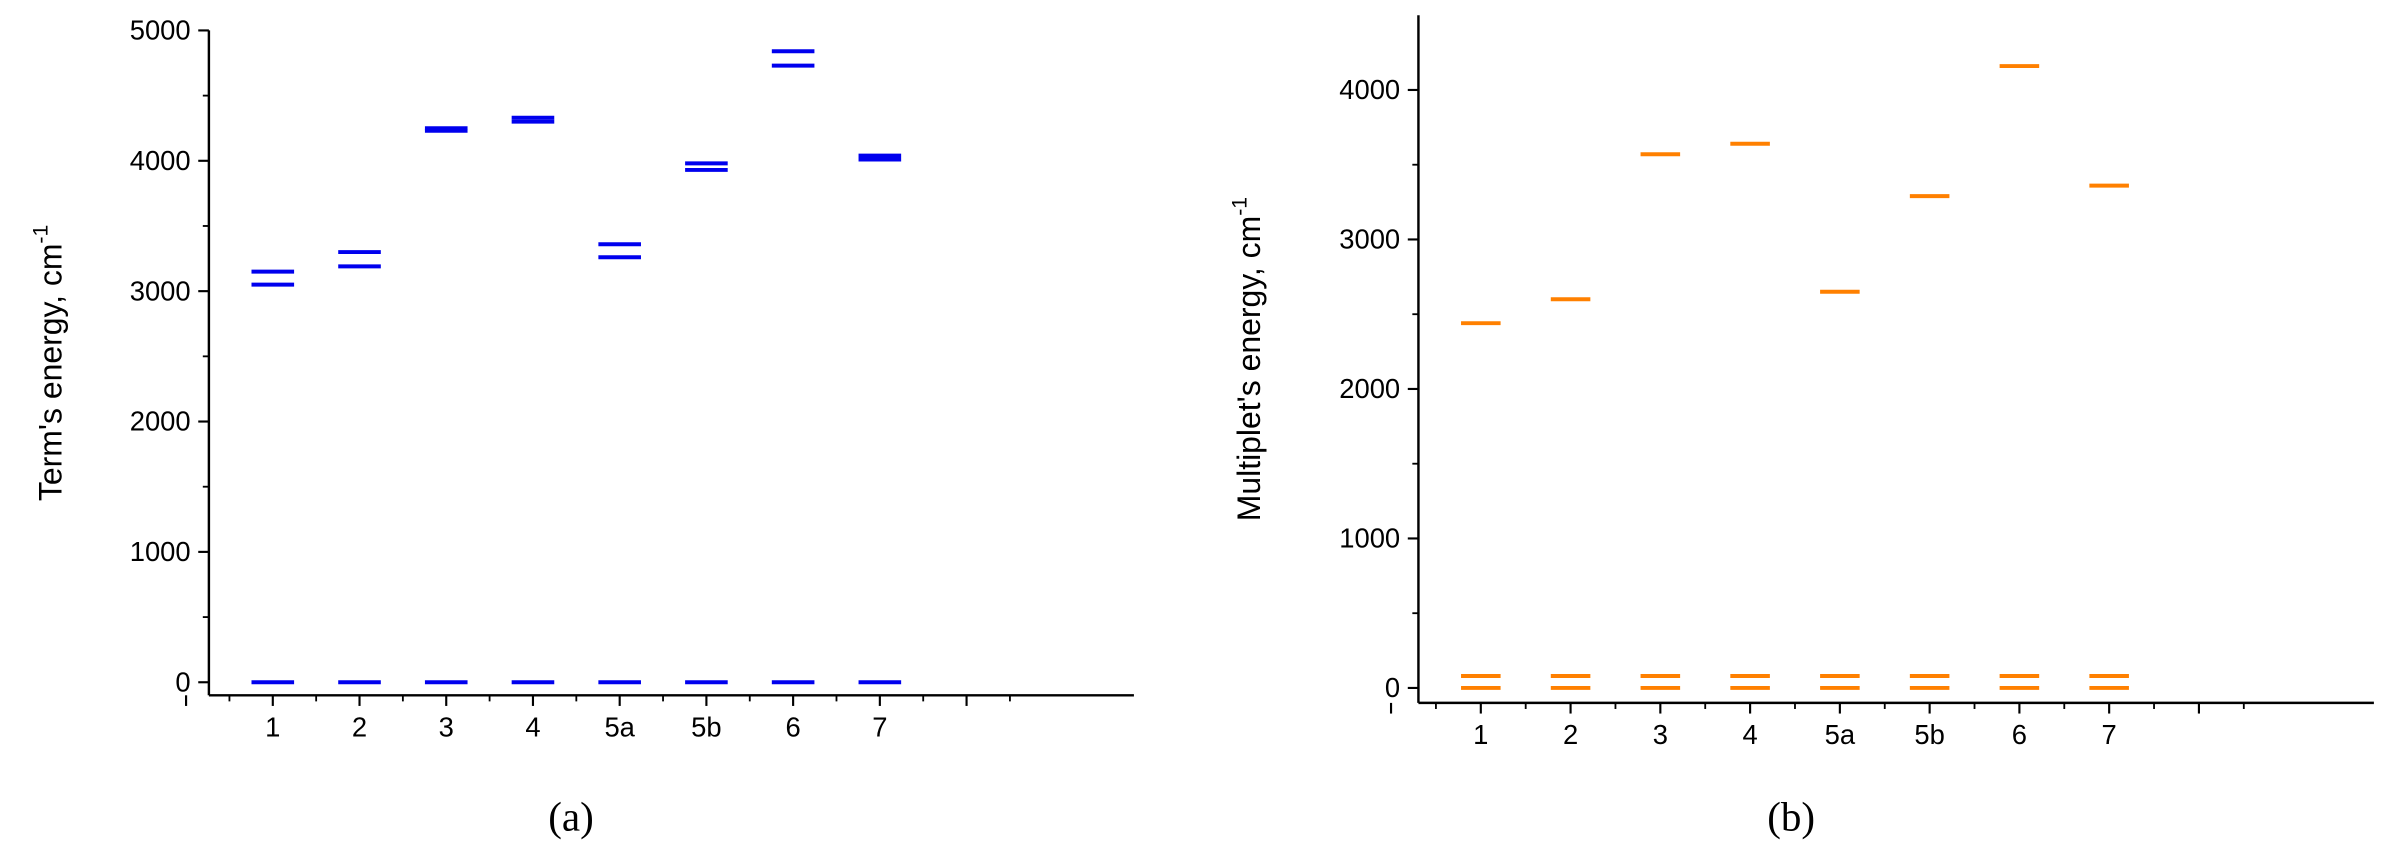  What do you see at coordinates (1791, 817) in the screenshot?
I see `panel-caption: (b)` at bounding box center [1791, 817].